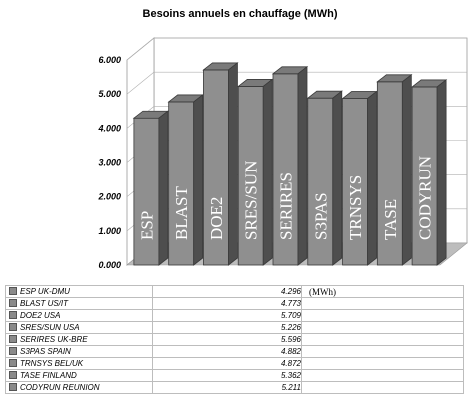 Image resolution: width=469 pixels, height=416 pixels. Describe the element at coordinates (382, 291) in the screenshot. I see `row-unit: (MWh)` at that location.